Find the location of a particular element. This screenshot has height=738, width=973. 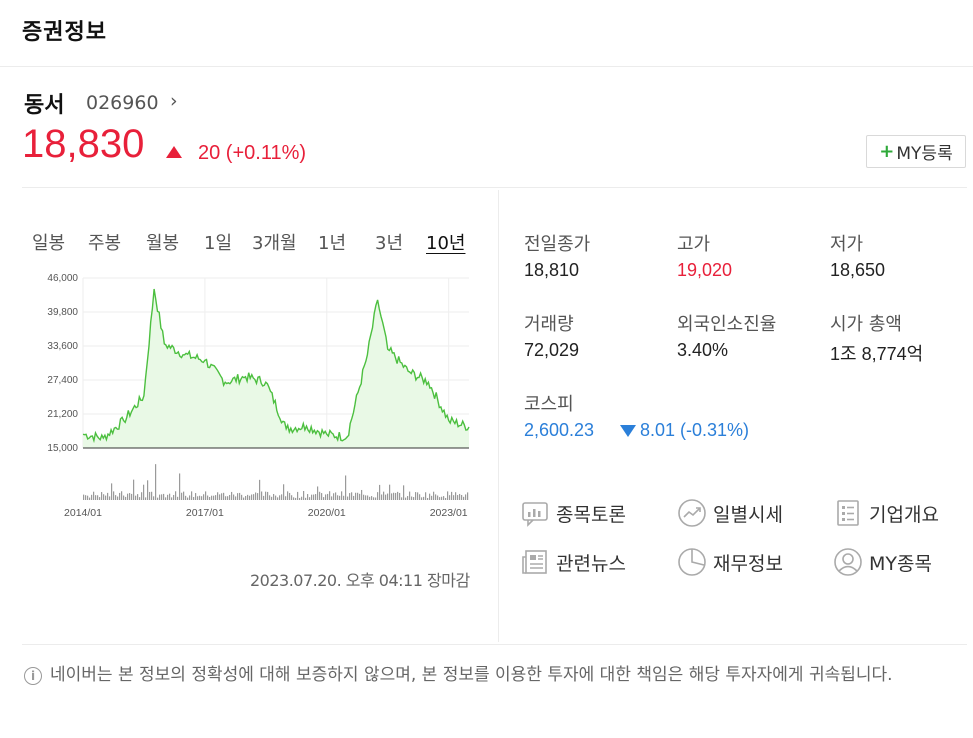

tab-weekly: 주봉 is located at coordinates (105, 243).